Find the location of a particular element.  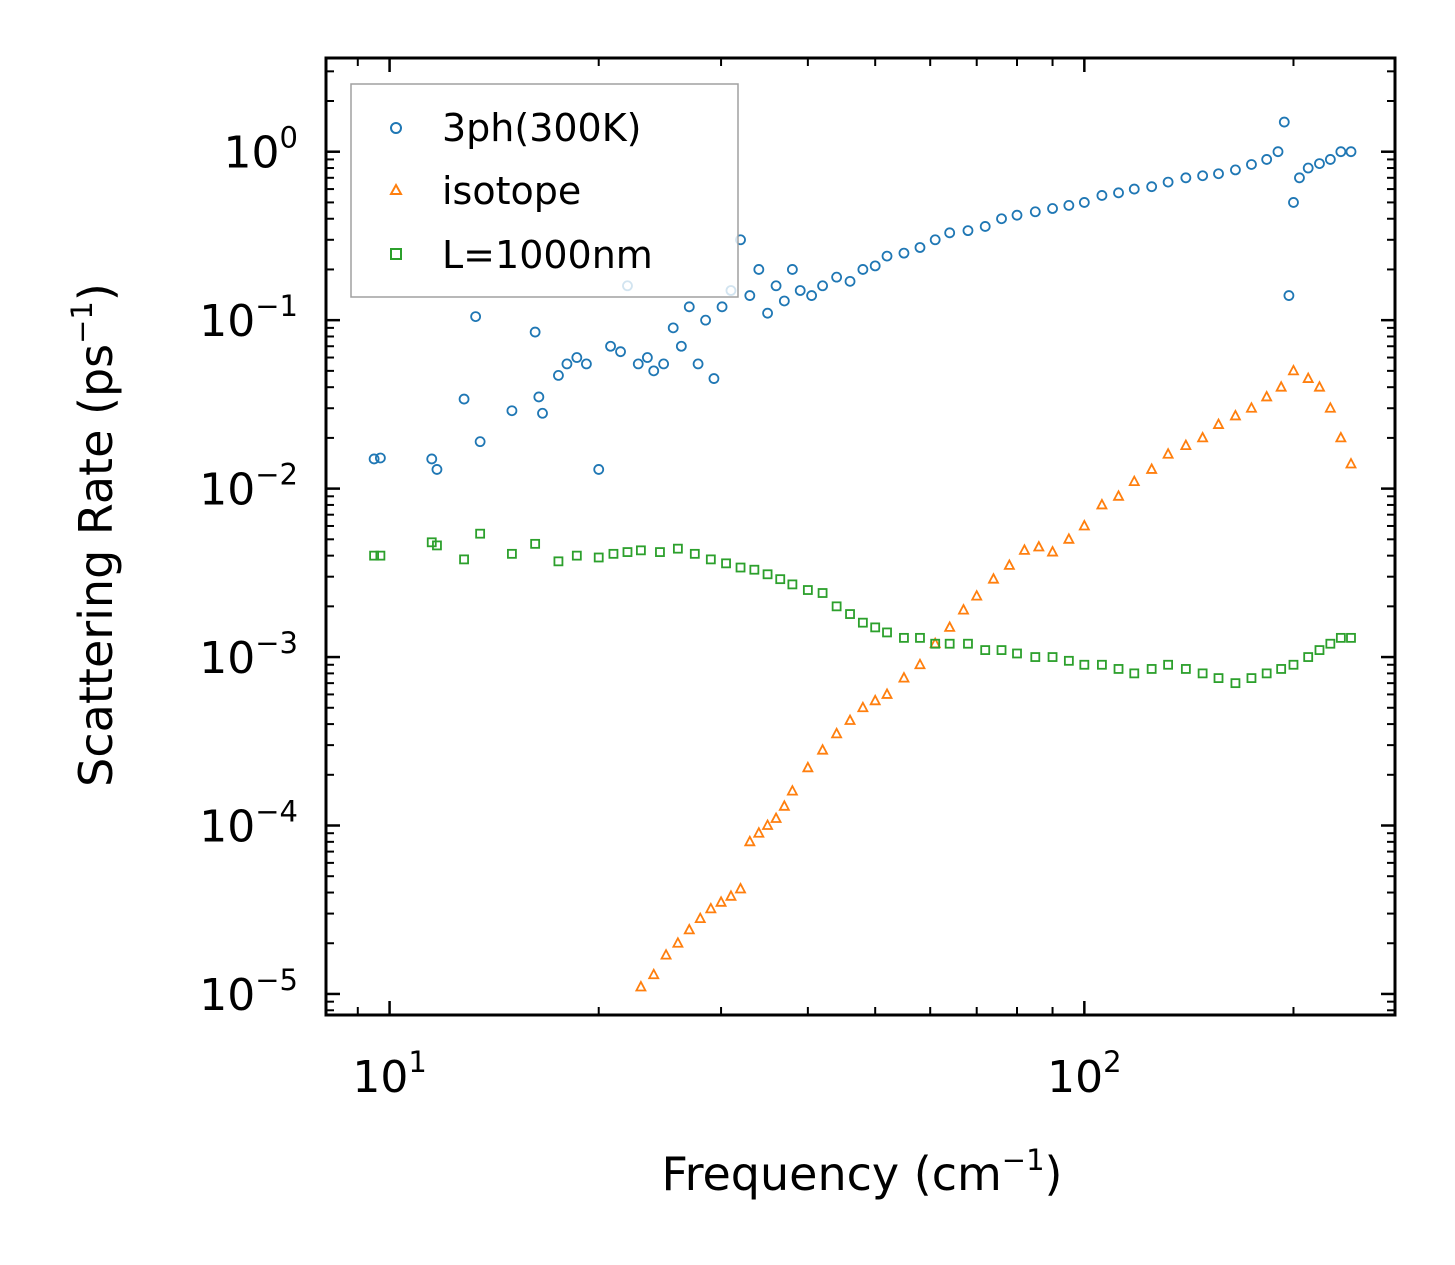

legend-box is located at coordinates (544, 190).